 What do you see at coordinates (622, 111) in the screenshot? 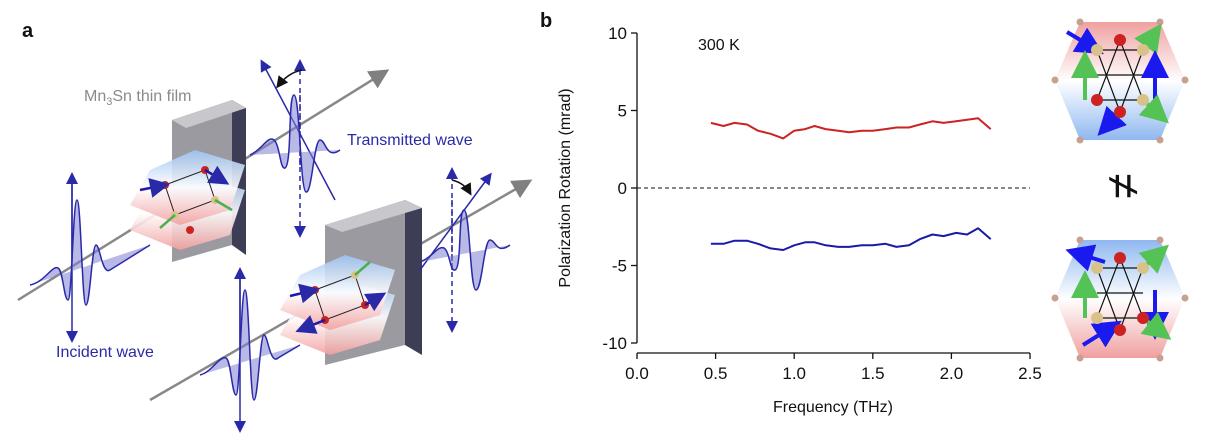
I see `y-tick-label: 5` at bounding box center [622, 111].